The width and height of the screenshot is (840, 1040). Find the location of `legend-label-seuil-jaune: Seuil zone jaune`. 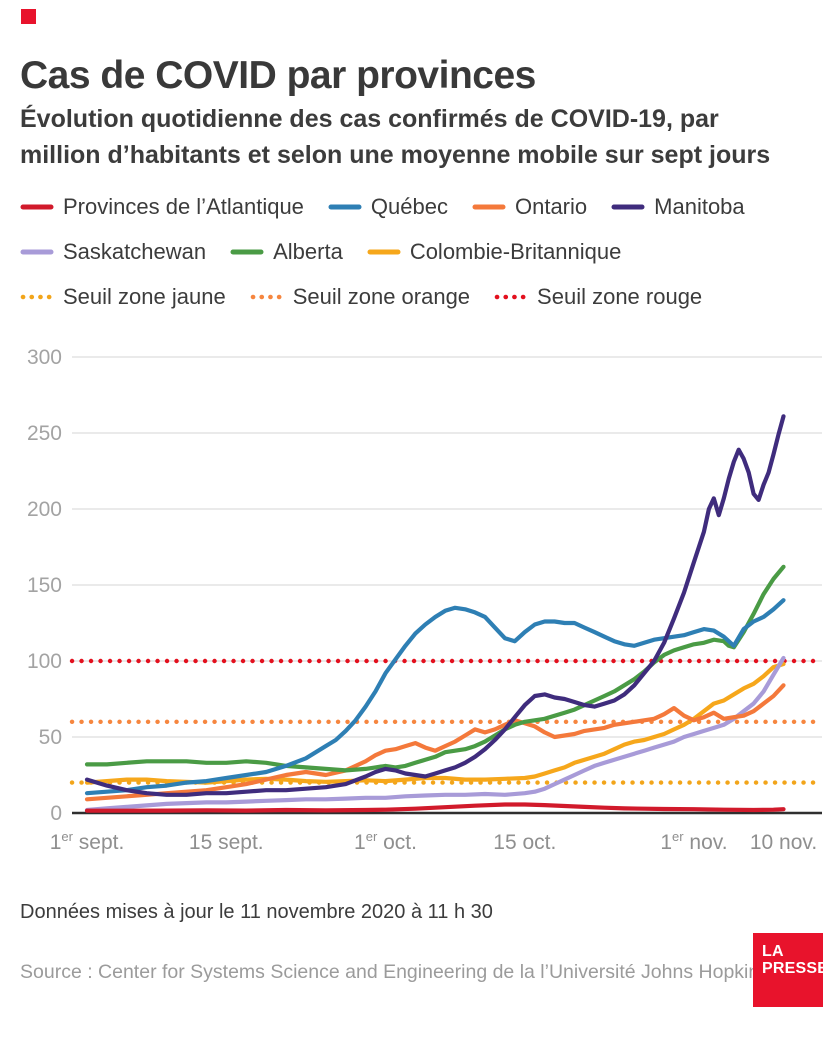

legend-label-seuil-jaune: Seuil zone jaune is located at coordinates (144, 296).